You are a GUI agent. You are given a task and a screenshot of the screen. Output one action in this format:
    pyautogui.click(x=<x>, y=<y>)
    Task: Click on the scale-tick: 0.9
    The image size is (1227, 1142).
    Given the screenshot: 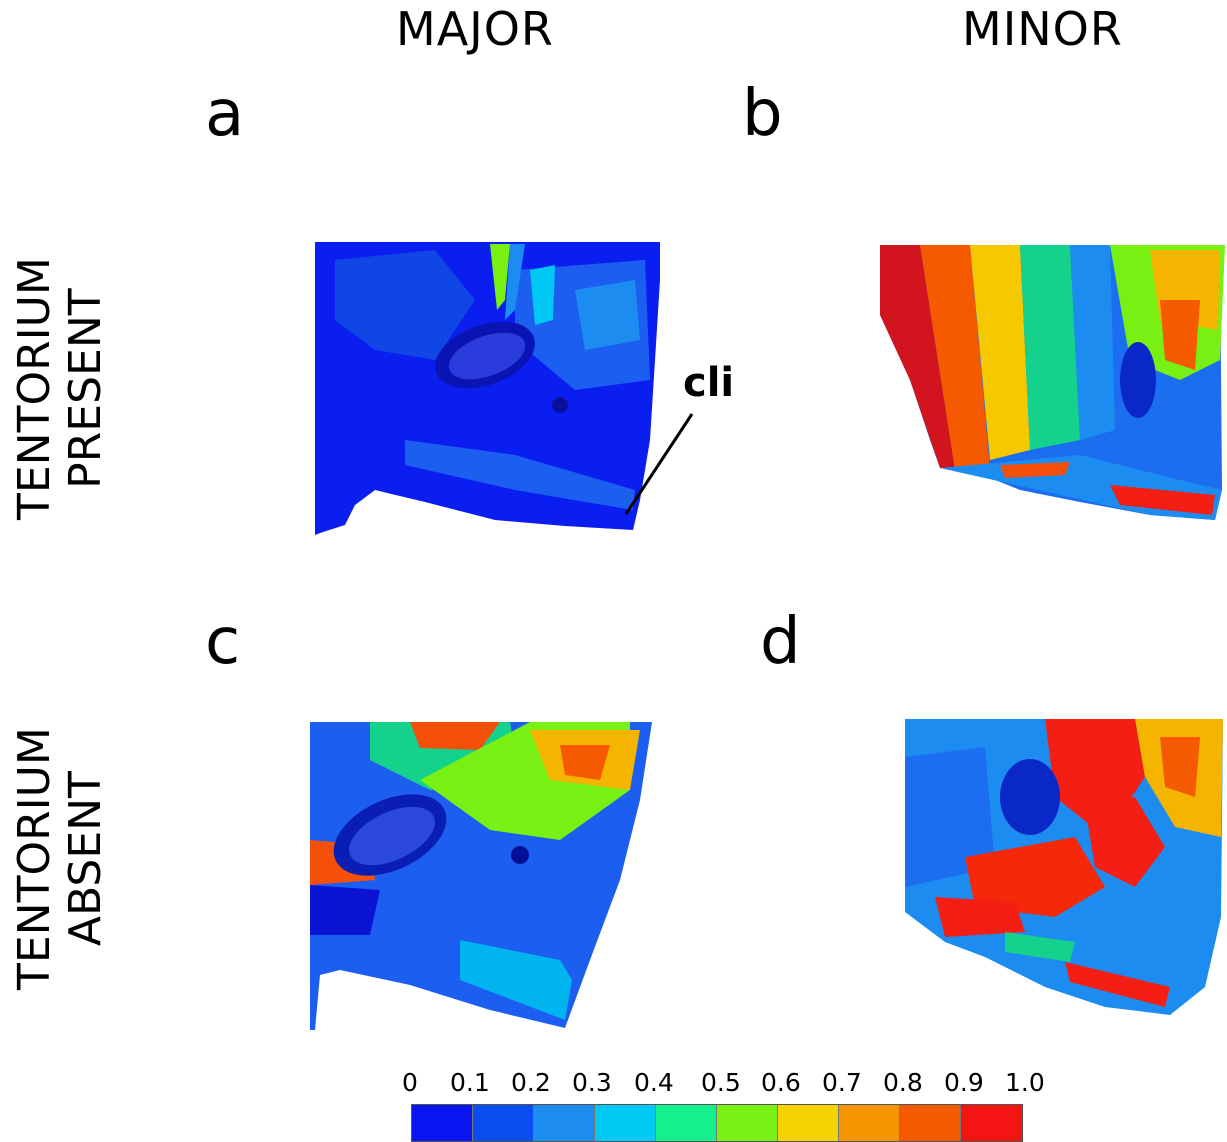 What is the action you would take?
    pyautogui.click(x=964, y=1082)
    